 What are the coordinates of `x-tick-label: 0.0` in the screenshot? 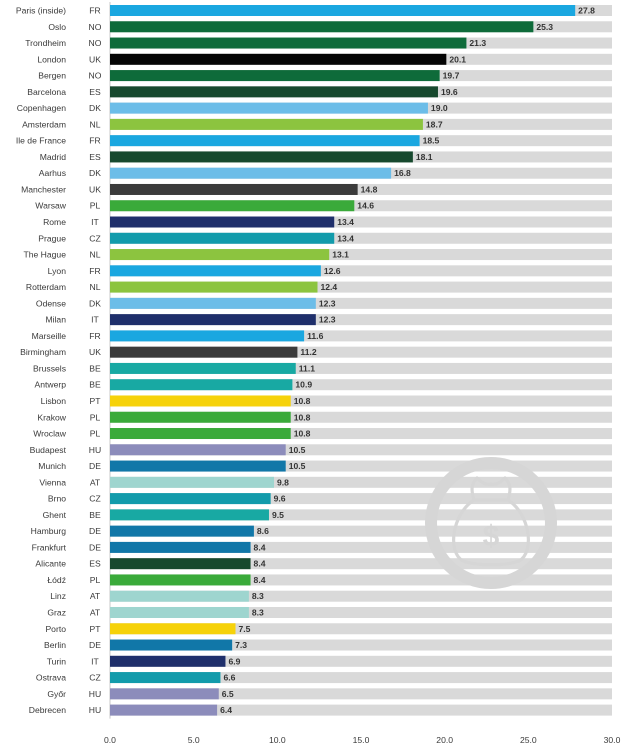 It's located at (110, 740).